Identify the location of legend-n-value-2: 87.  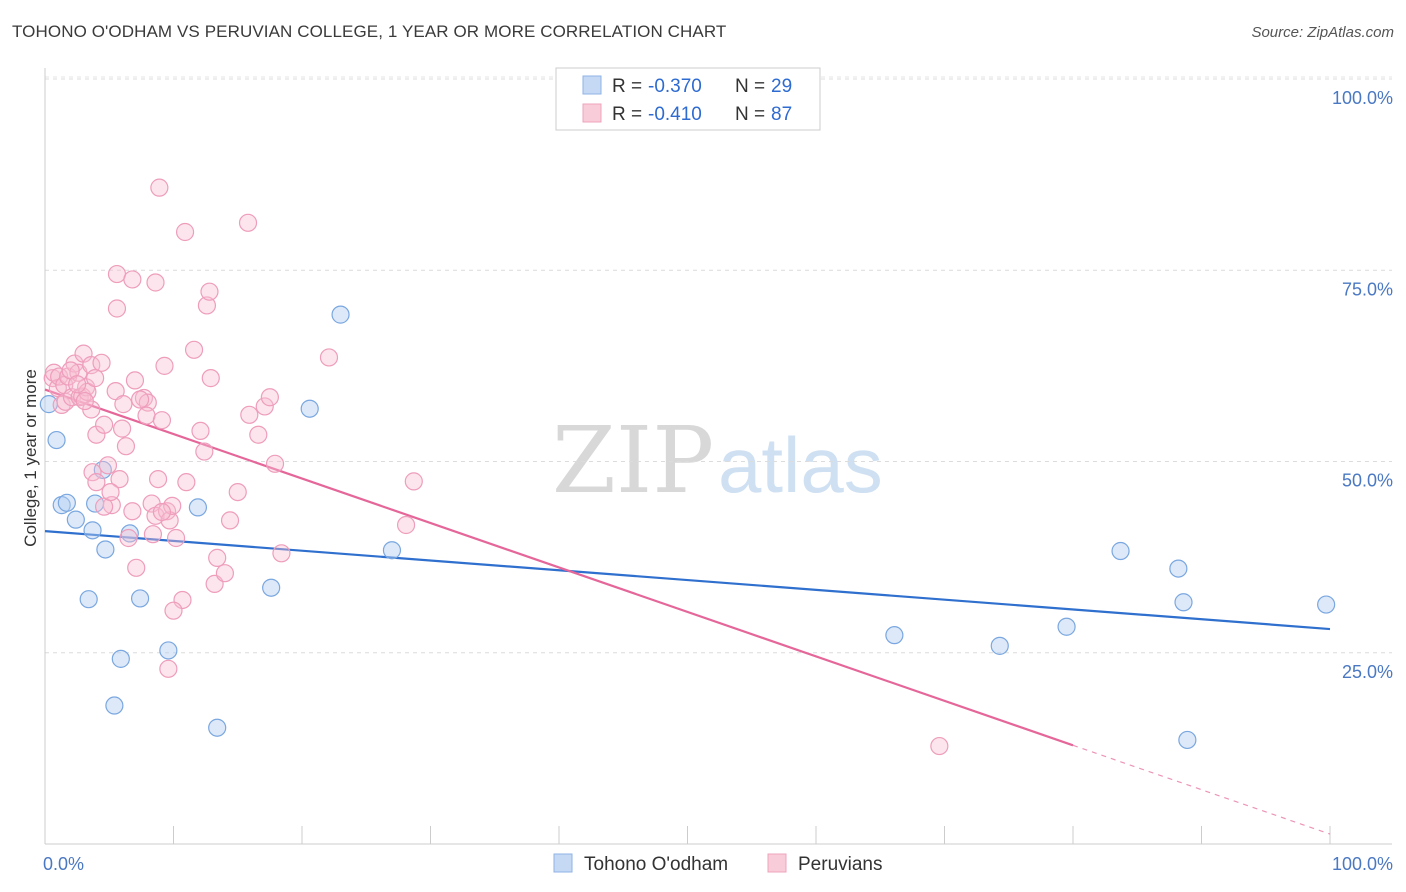
(781, 114).